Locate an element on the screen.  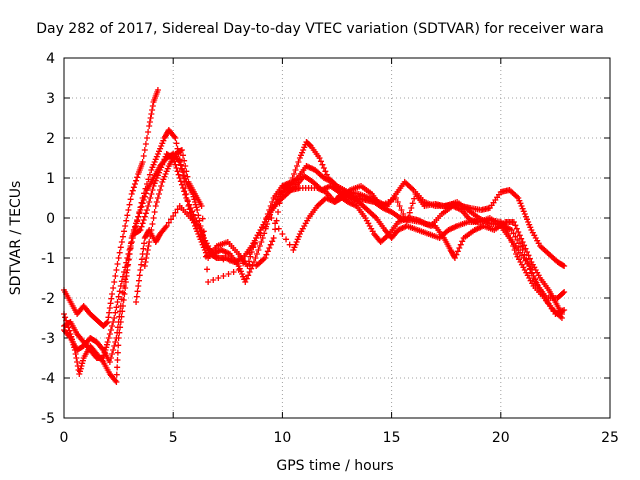
x-tick-label: 10 is located at coordinates (282, 438).